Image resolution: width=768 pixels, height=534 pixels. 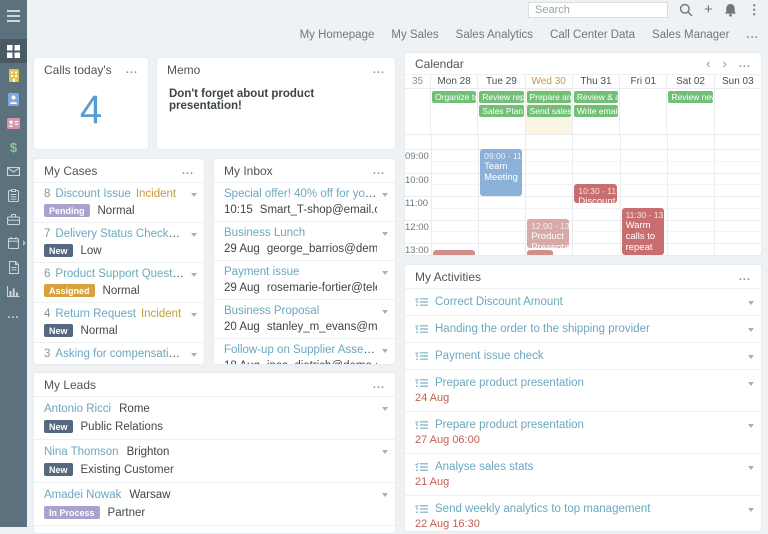 What do you see at coordinates (543, 509) in the screenshot?
I see `activity-title-link: Send weekly analytics to top management` at bounding box center [543, 509].